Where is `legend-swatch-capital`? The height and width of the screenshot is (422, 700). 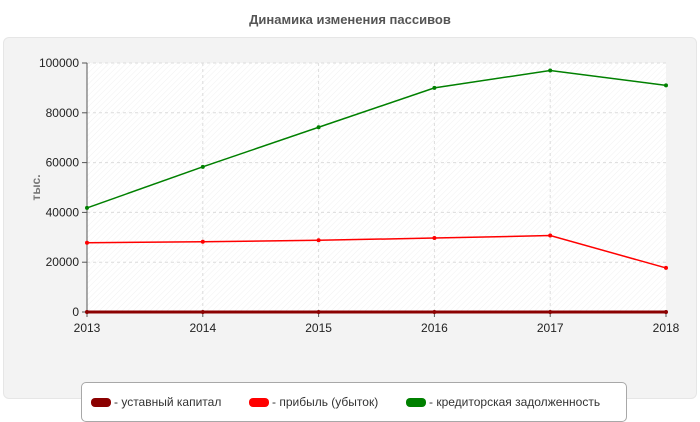 legend-swatch-capital is located at coordinates (101, 402).